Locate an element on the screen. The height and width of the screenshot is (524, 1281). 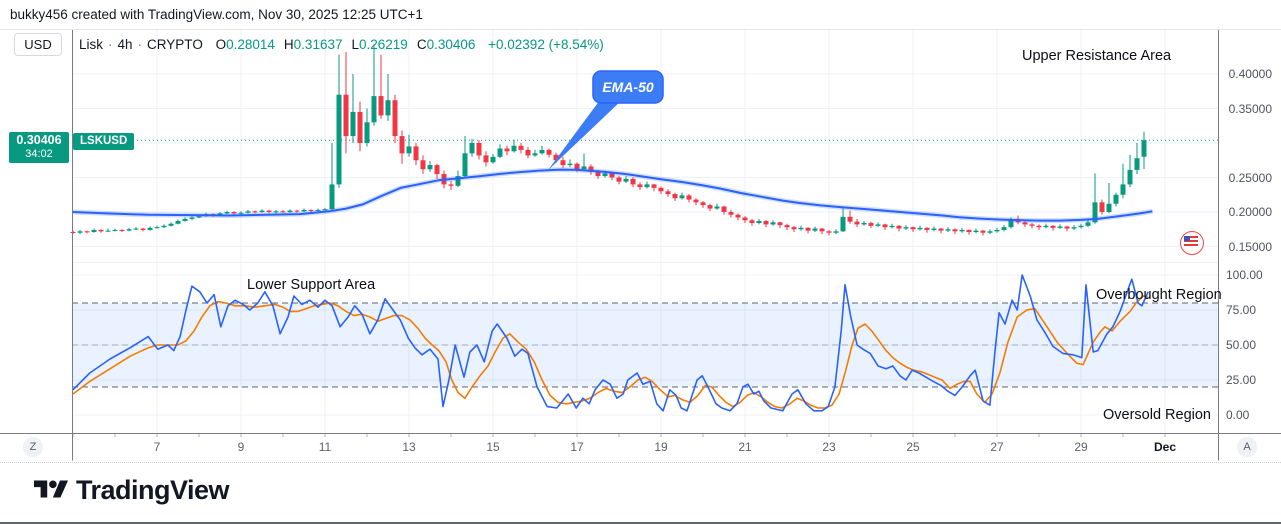
lower-support-annotation: Lower Support Area is located at coordinates (311, 285).